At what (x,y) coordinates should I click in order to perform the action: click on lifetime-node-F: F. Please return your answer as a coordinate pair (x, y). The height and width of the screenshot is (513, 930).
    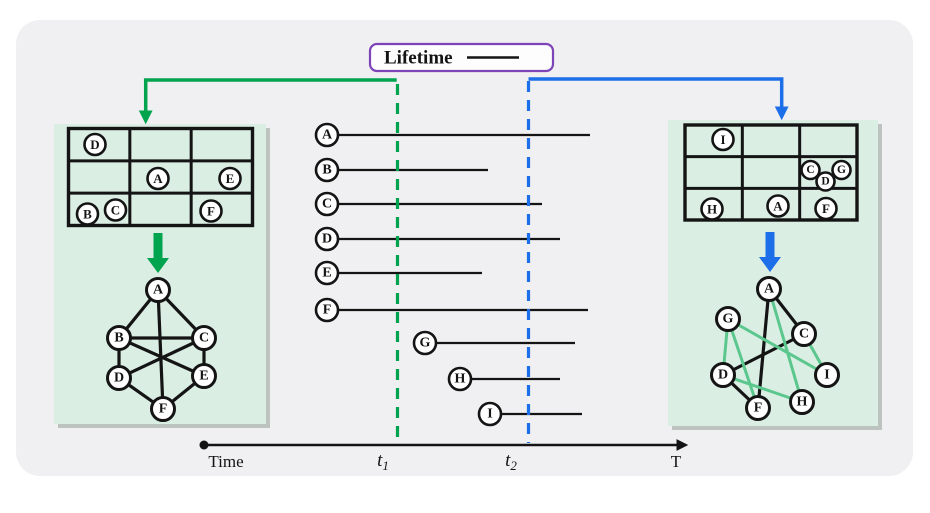
    Looking at the image, I should click on (327, 310).